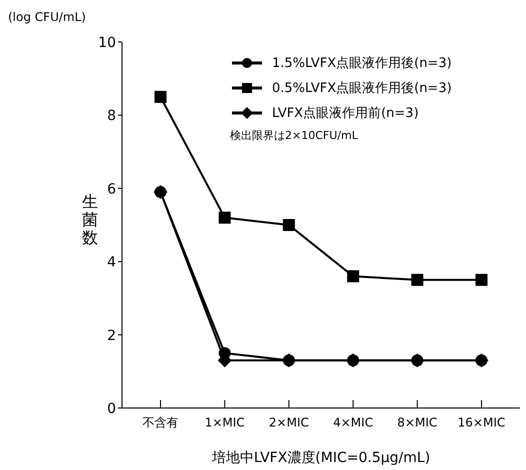 This screenshot has height=470, width=526. I want to click on x-tick-label: 4×MIC, so click(353, 423).